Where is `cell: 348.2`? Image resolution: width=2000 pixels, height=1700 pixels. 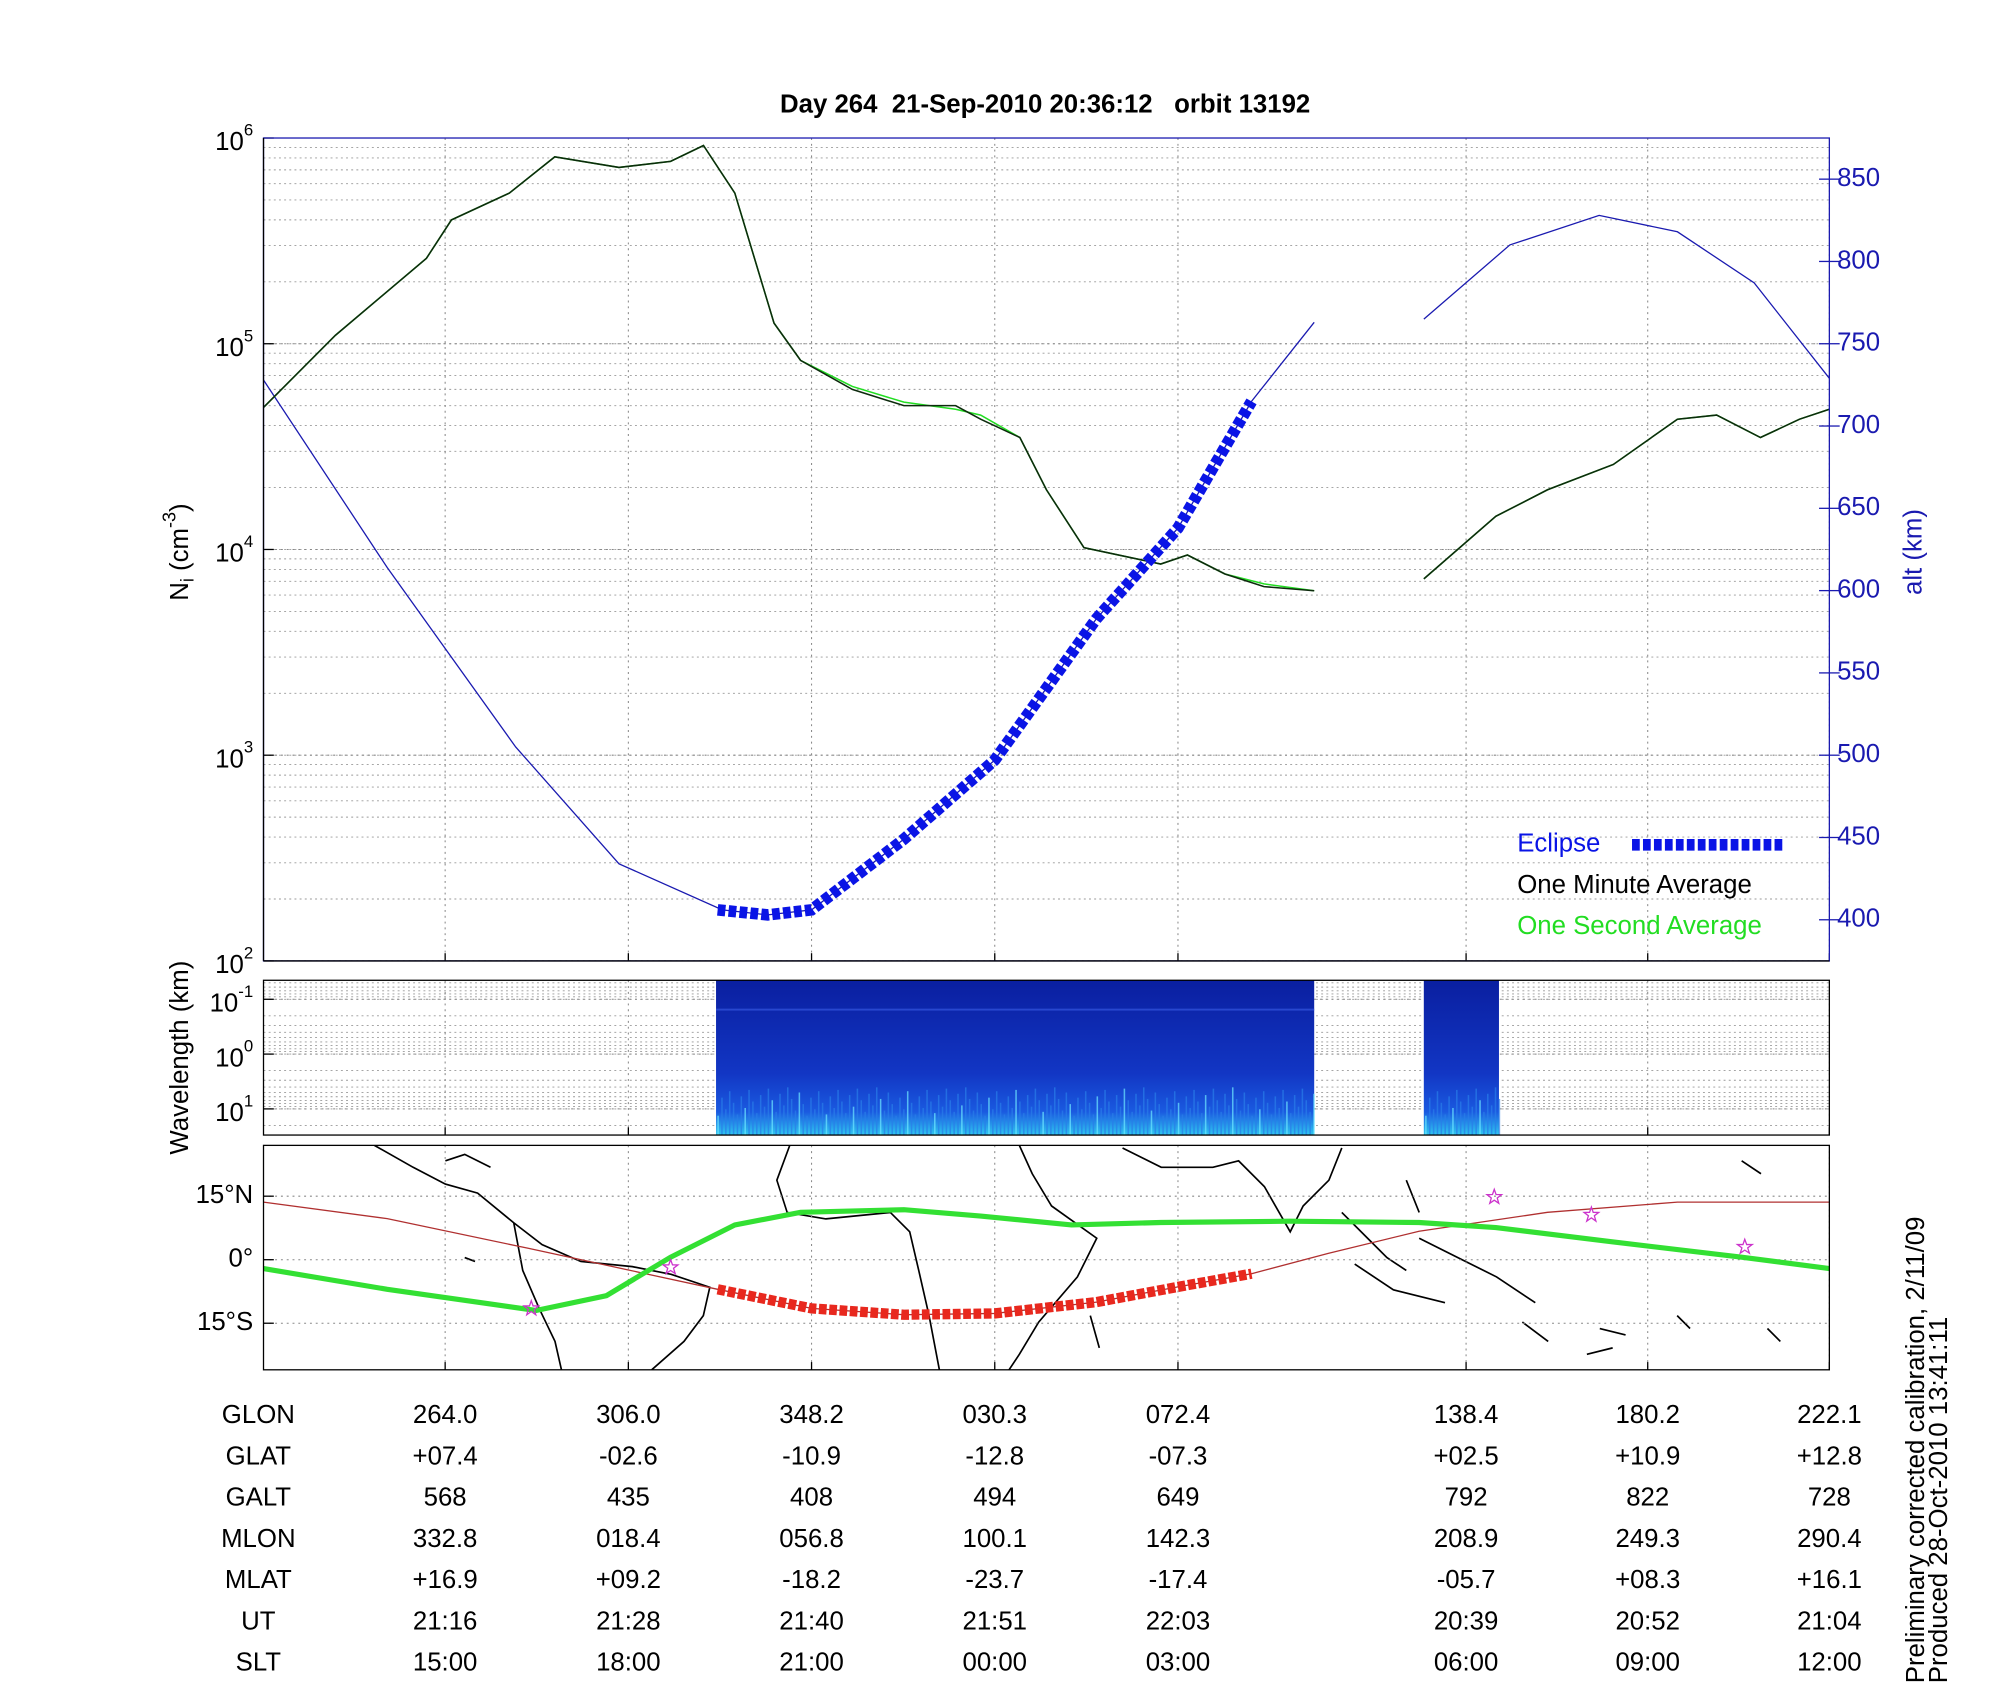
cell: 348.2 is located at coordinates (811, 1415).